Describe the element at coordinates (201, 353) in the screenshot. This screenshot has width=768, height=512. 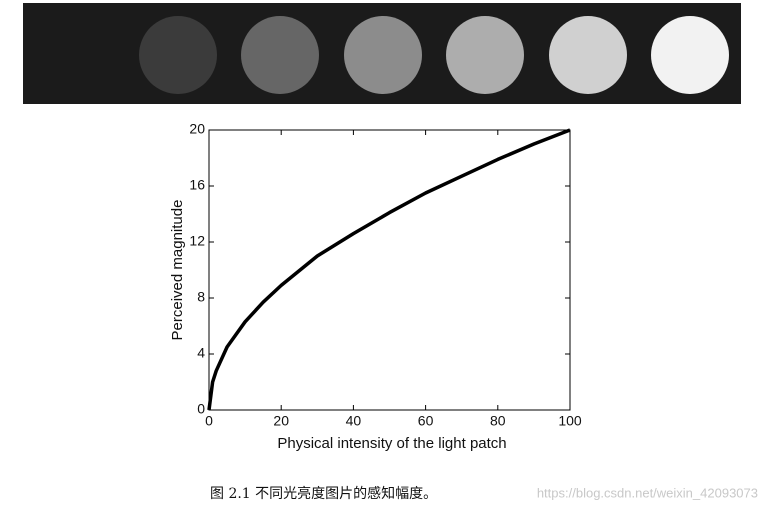
I see `y-tick-label: 4` at that location.